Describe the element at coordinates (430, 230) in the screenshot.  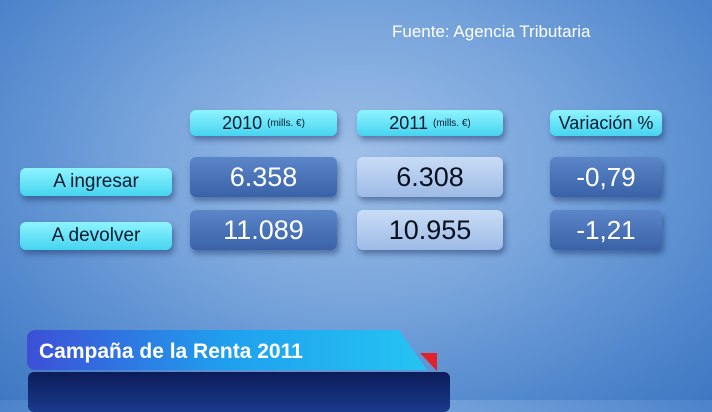
I see `cell-2011-devolver: 10.955` at that location.